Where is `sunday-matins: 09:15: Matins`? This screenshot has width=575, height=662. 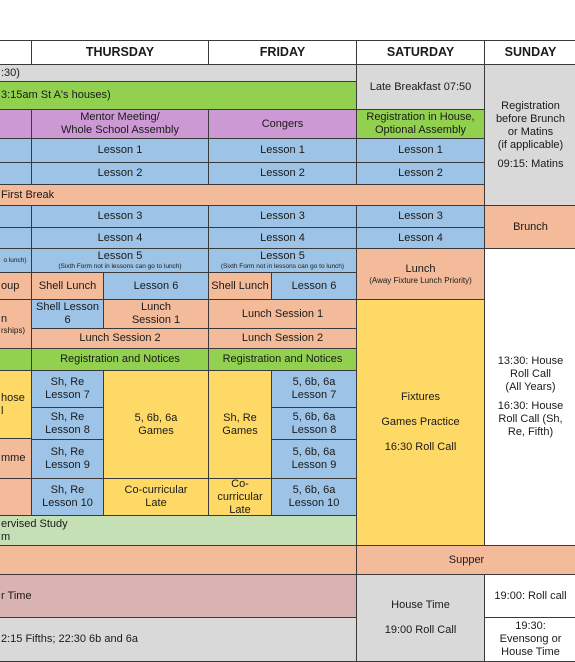
sunday-matins: 09:15: Matins is located at coordinates (530, 163).